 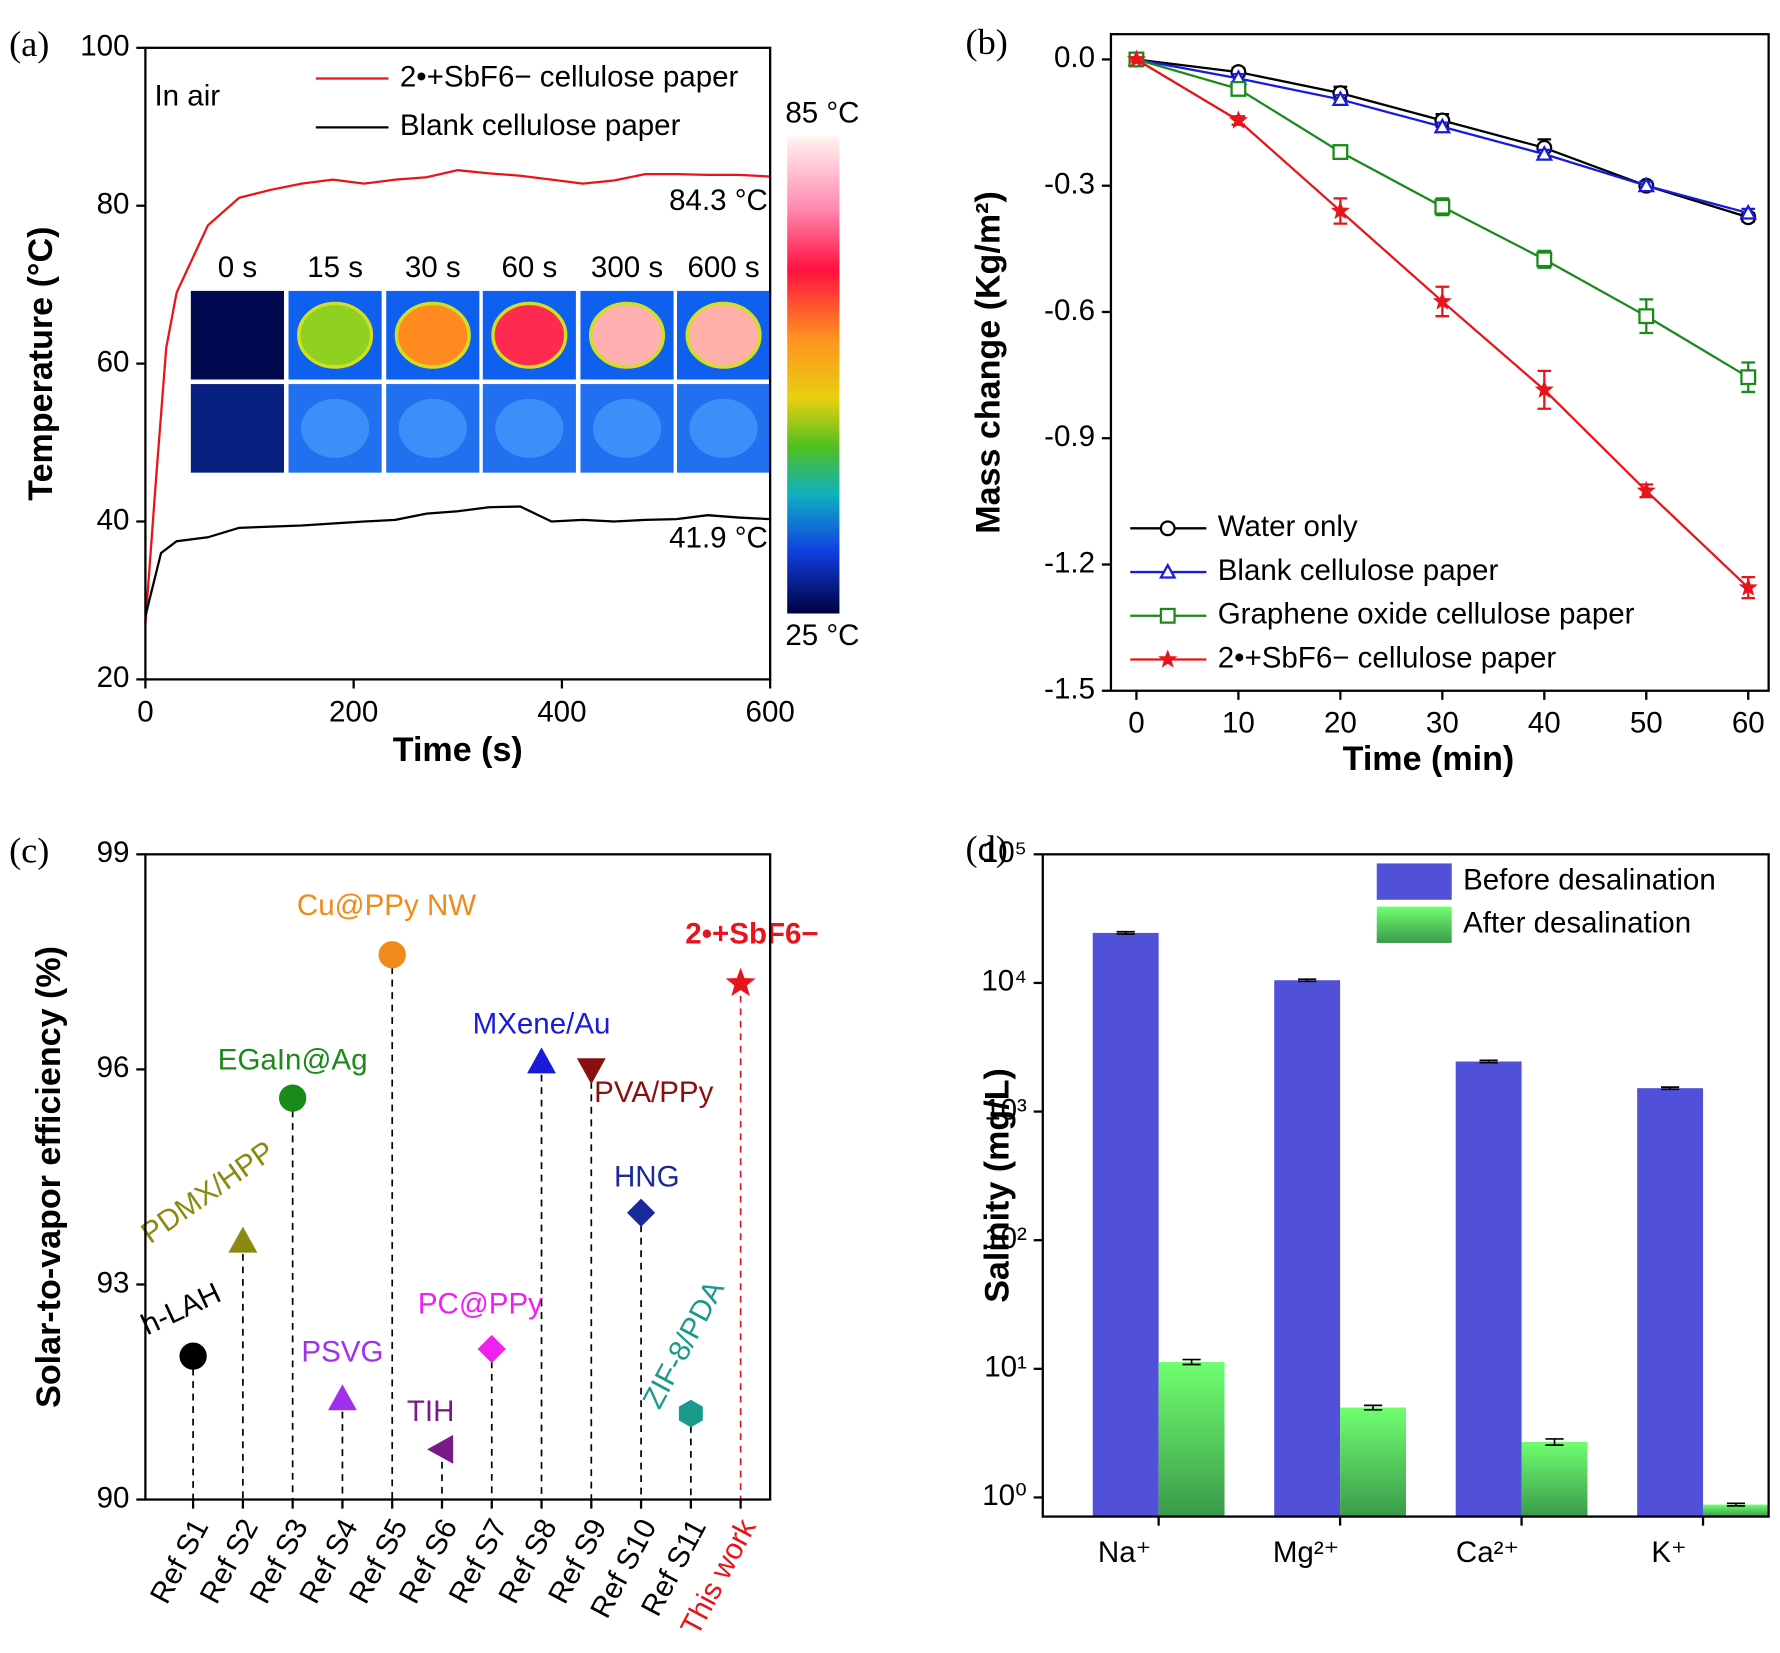 I want to click on x-tick-label: 600, so click(x=770, y=711).